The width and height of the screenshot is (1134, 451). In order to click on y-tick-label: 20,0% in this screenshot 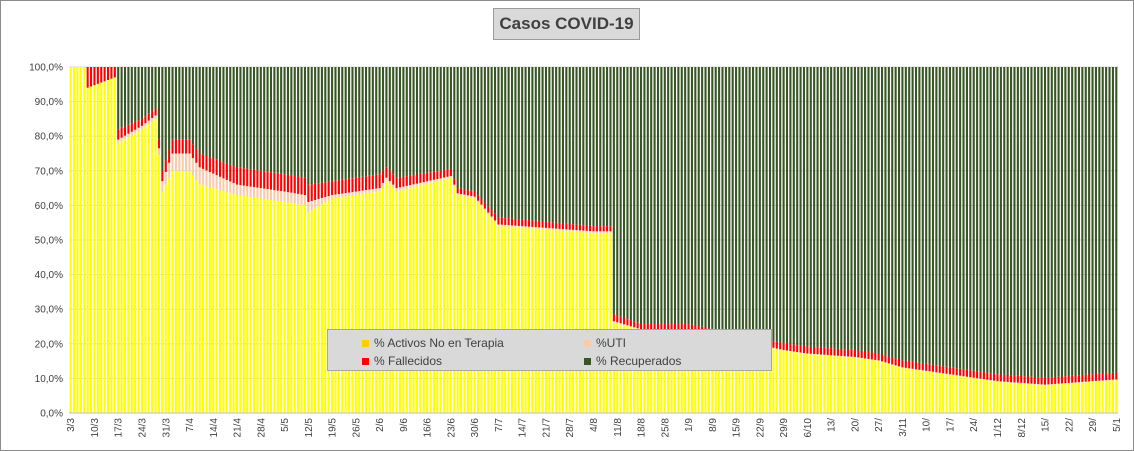, I will do `click(49, 344)`.